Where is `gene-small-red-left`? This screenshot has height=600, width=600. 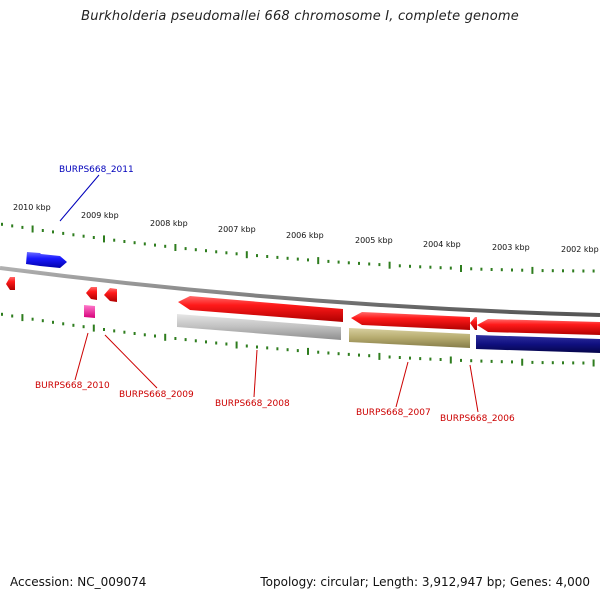
gene-small-red-left is located at coordinates (10, 283).